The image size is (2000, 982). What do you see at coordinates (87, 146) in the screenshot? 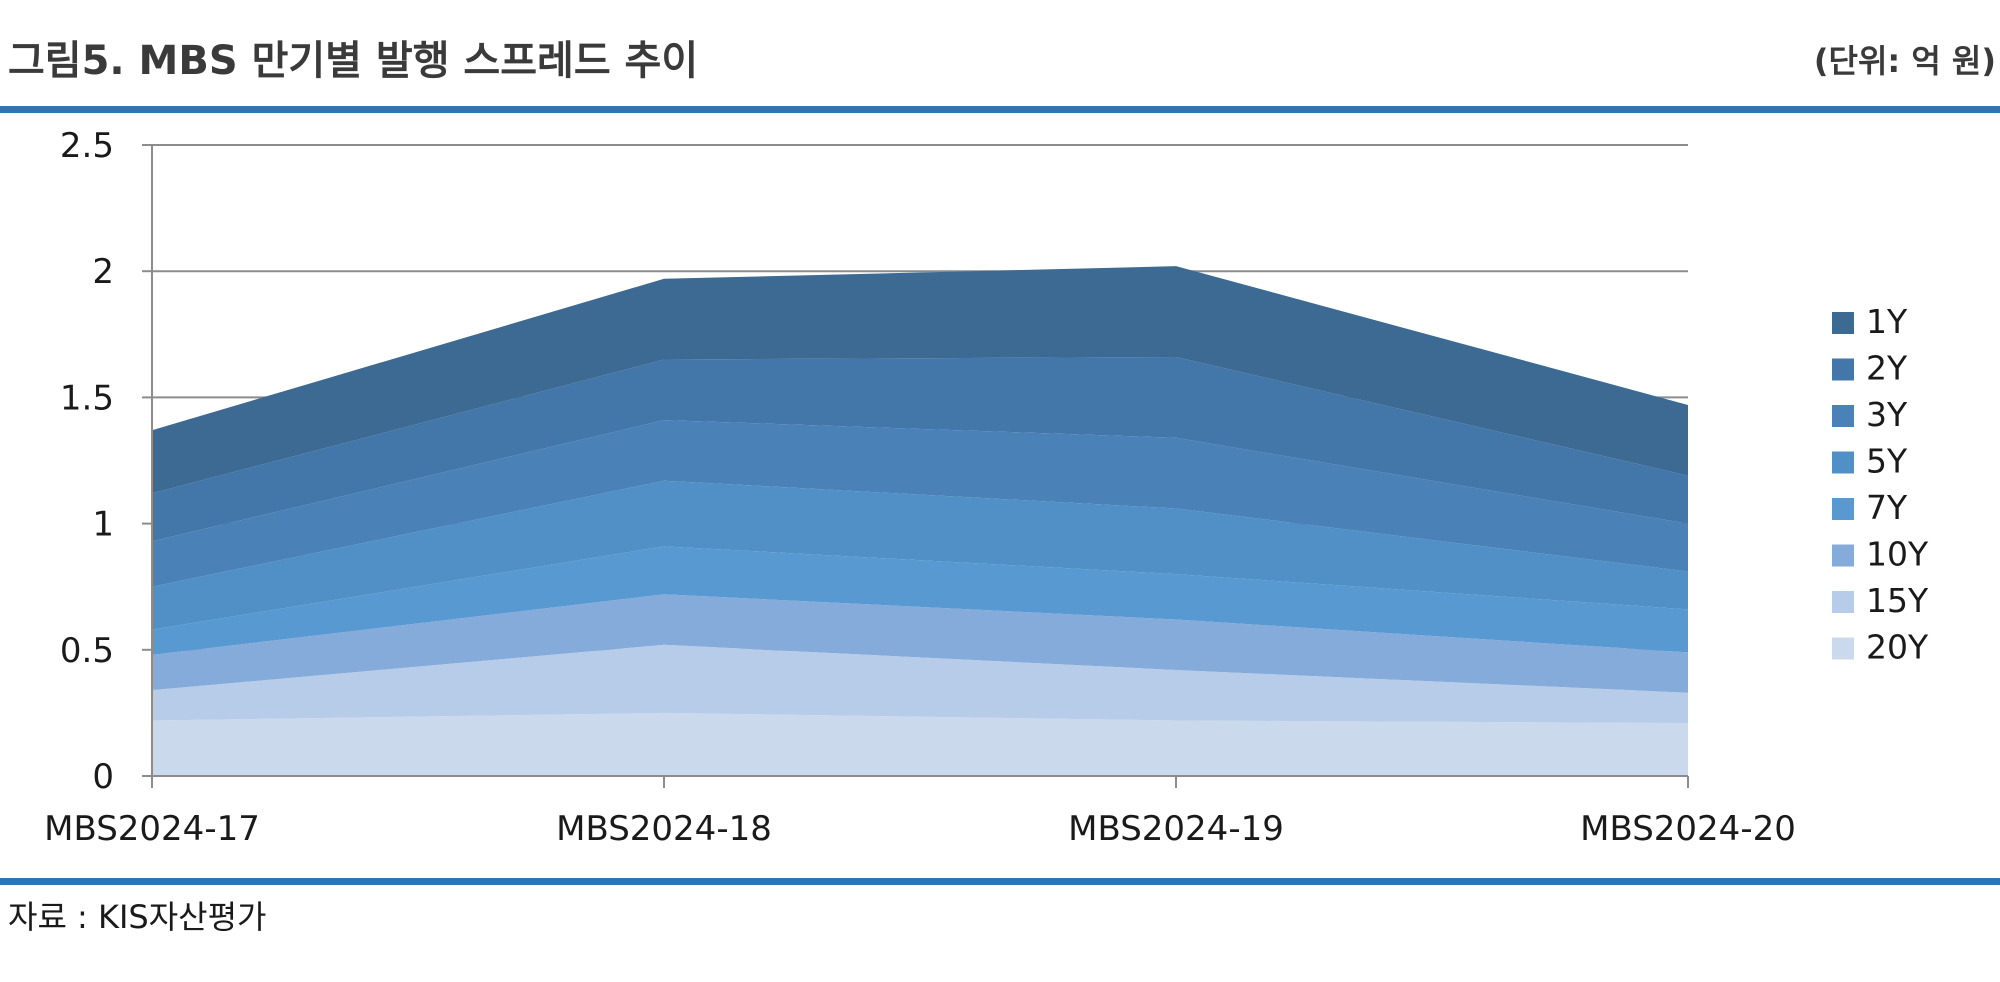
I see `y-tick-label: 2.5` at bounding box center [87, 146].